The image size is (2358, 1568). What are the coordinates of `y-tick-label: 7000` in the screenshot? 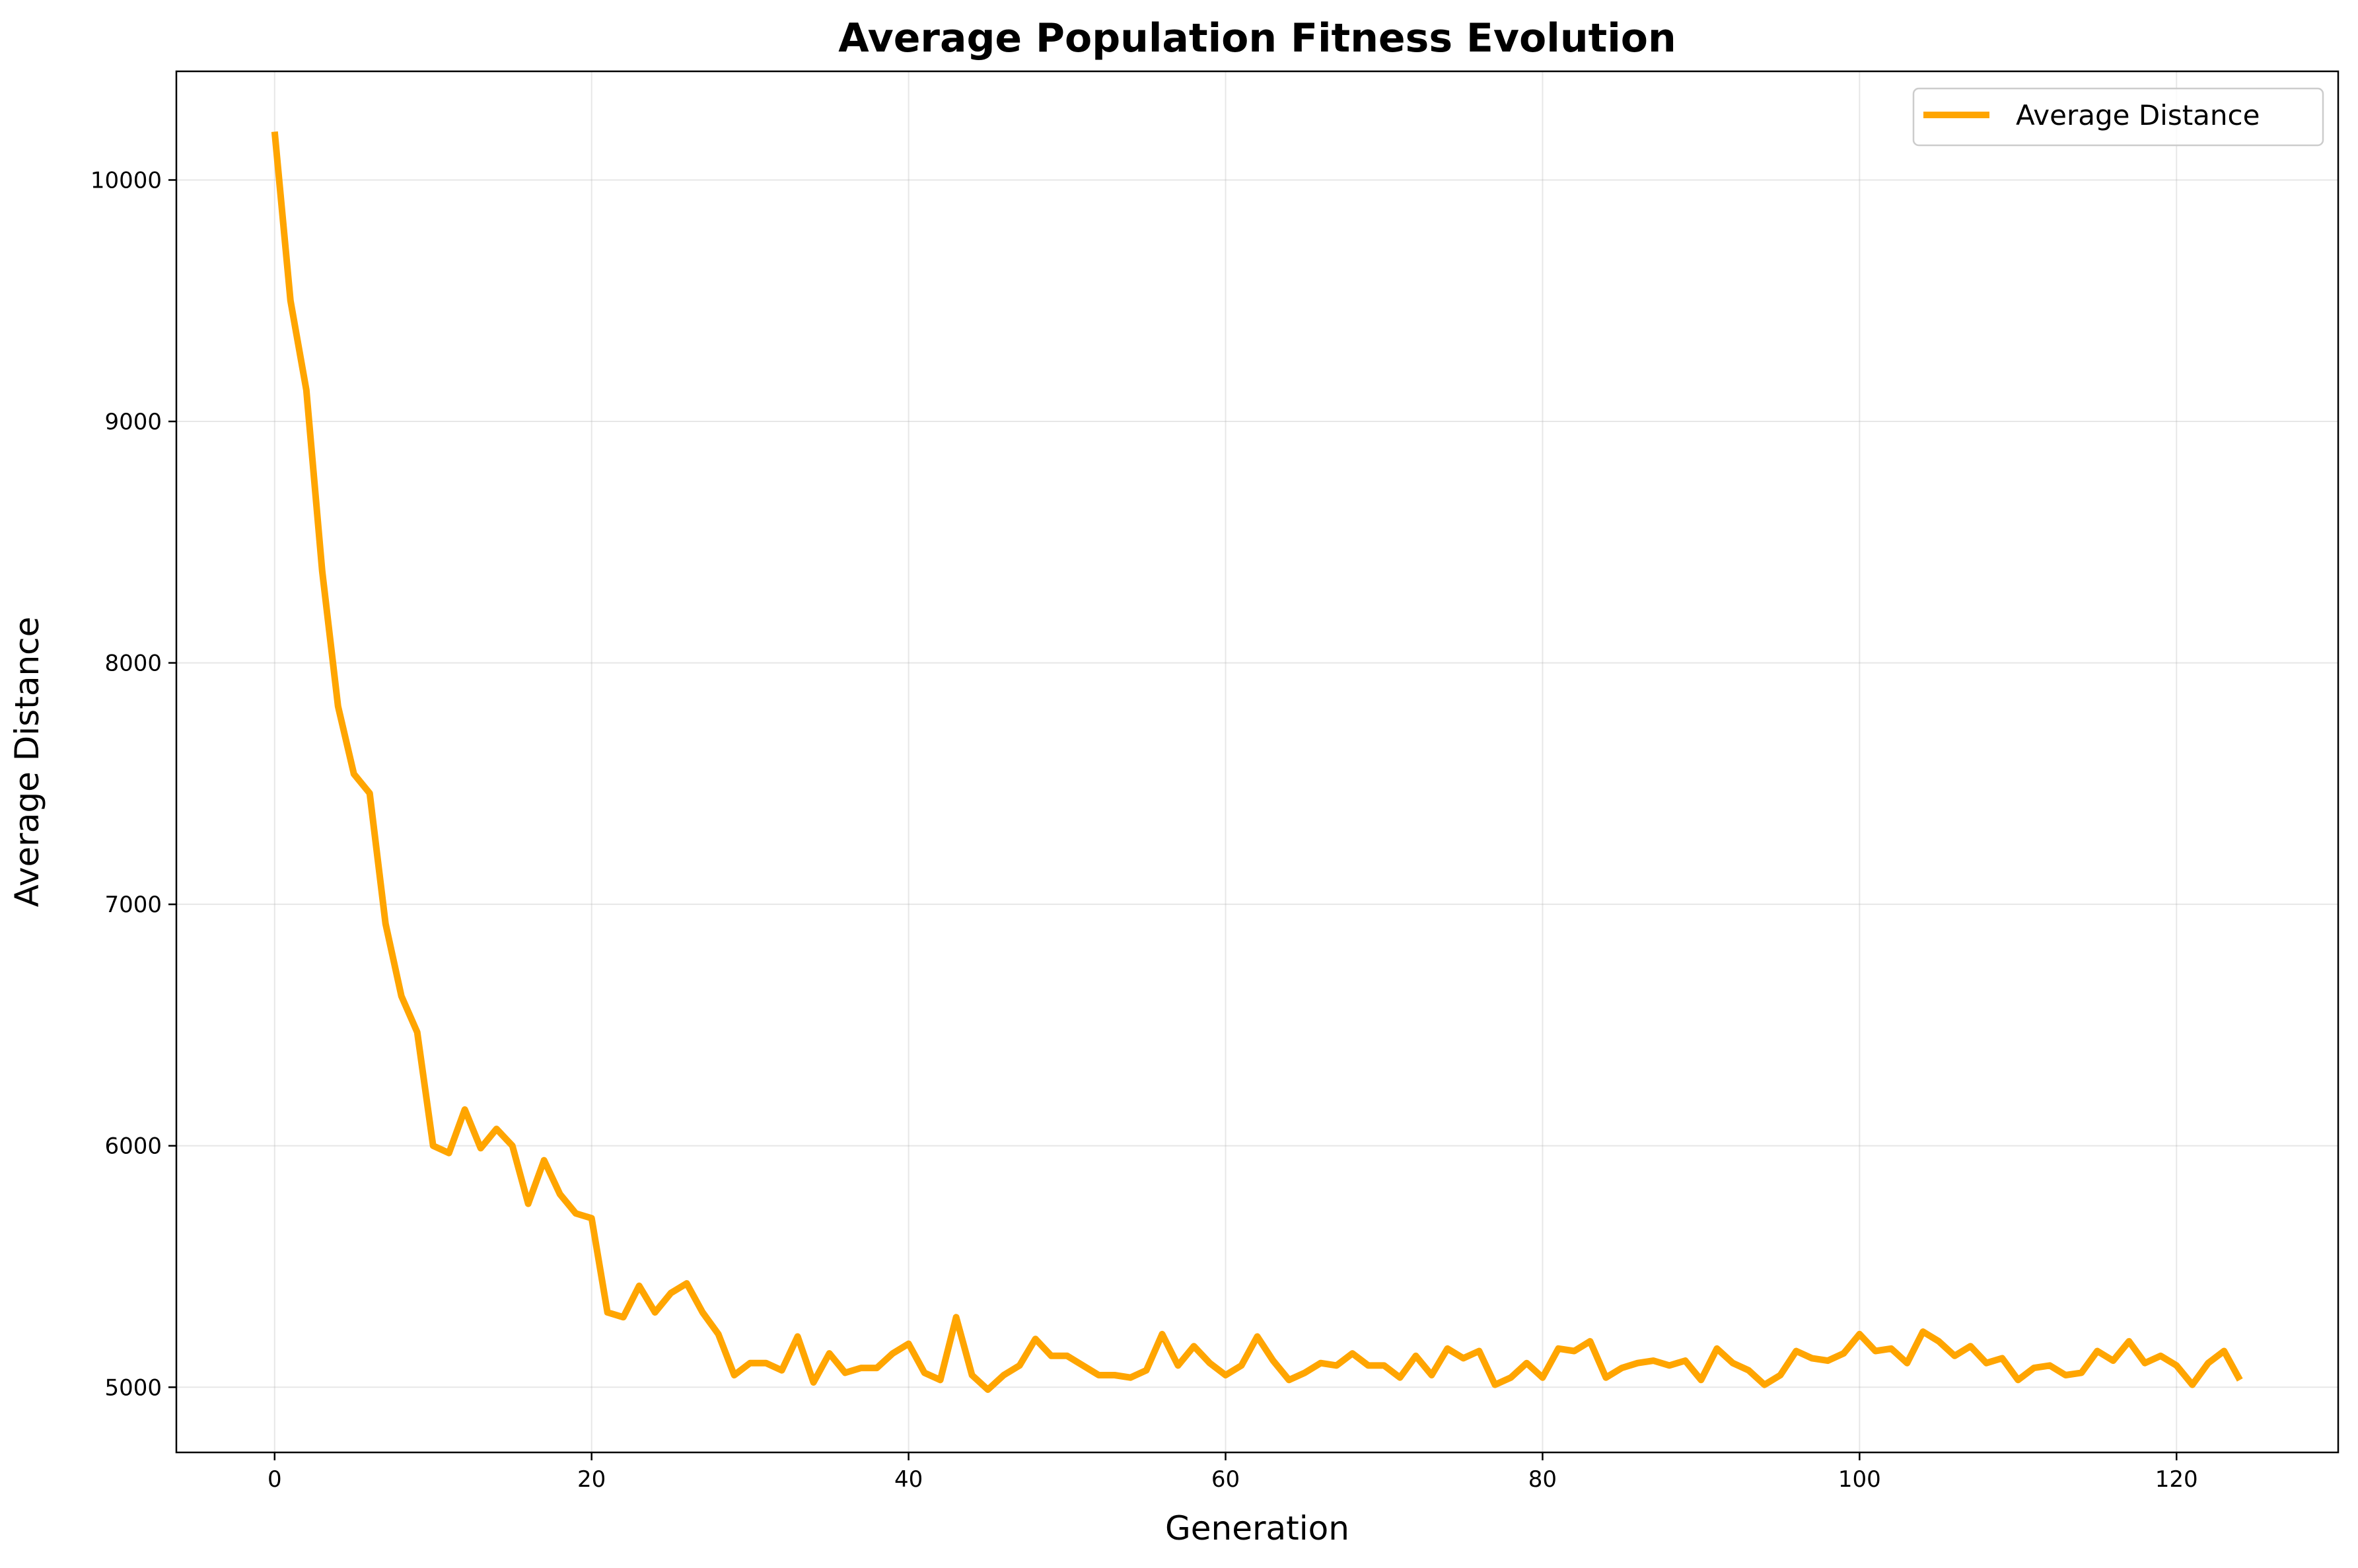 It's located at (133, 905).